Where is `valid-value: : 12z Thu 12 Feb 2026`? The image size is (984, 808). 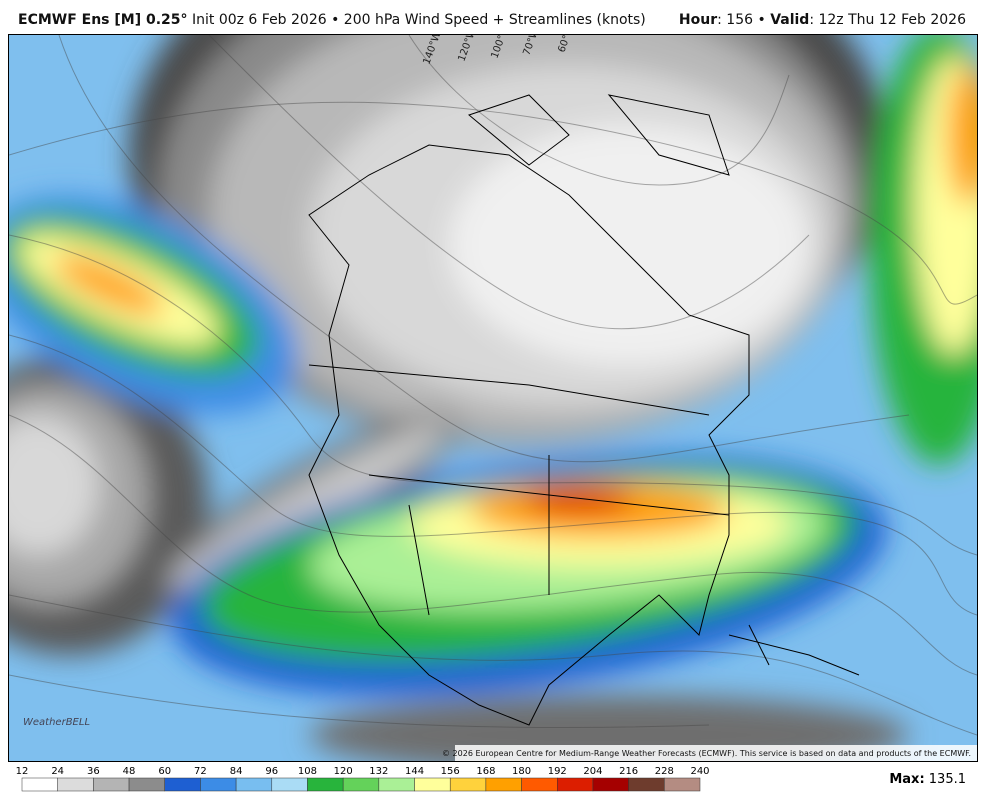 valid-value: : 12z Thu 12 Feb 2026 is located at coordinates (887, 20).